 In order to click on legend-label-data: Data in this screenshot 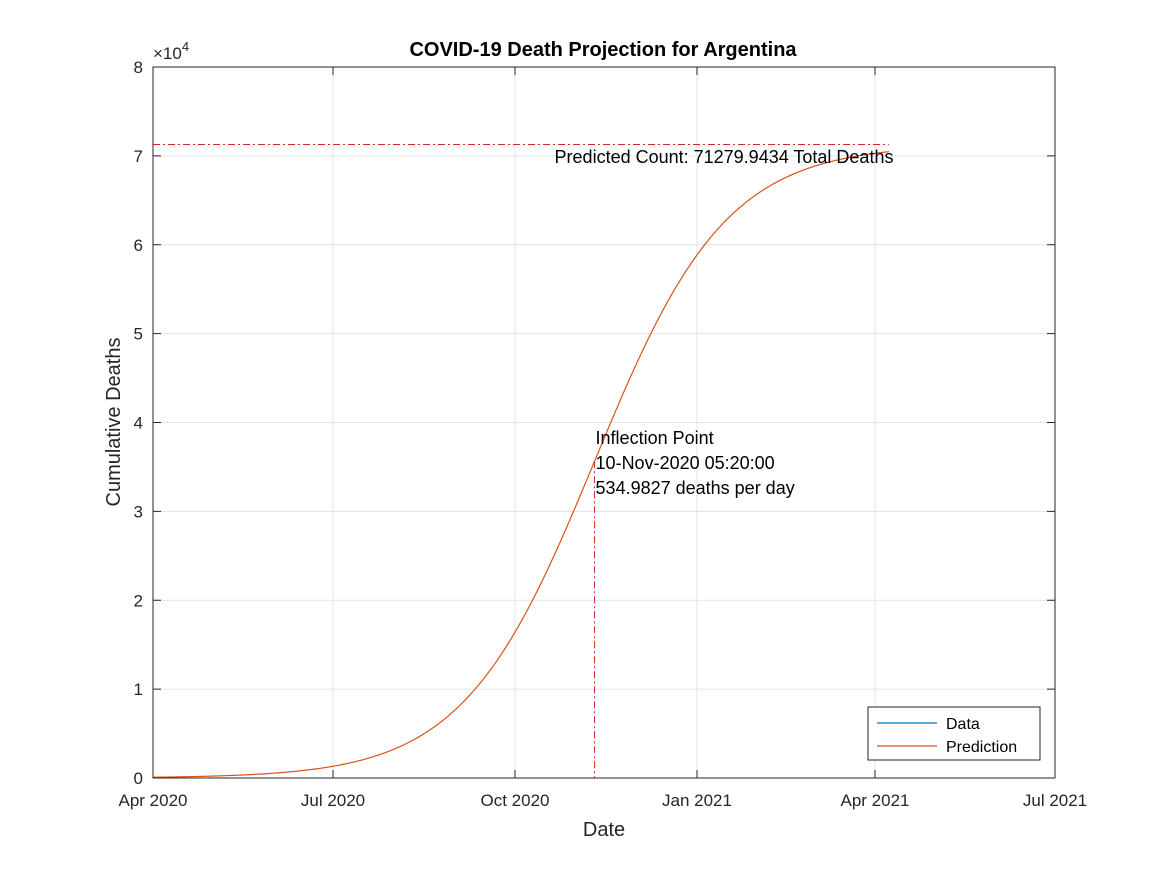, I will do `click(963, 724)`.